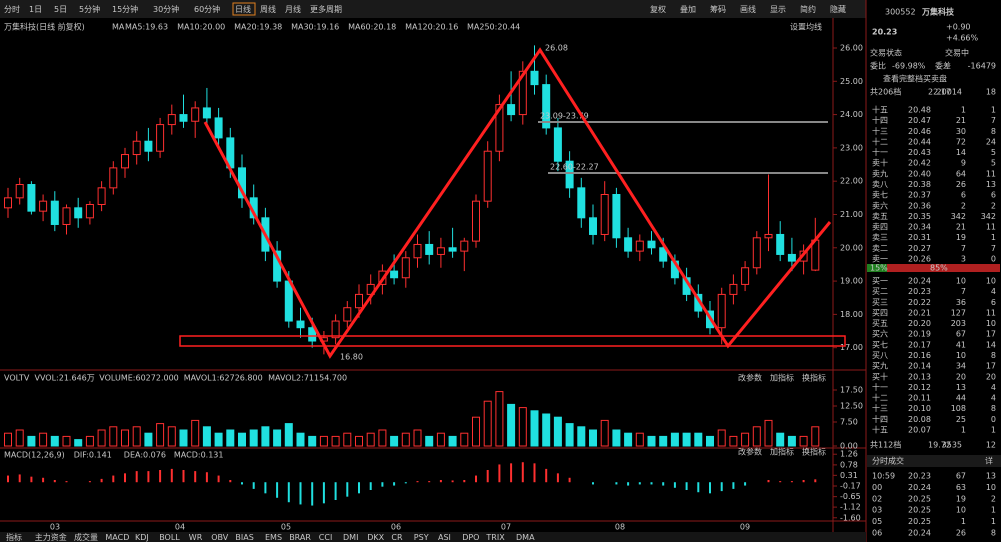  Describe the element at coordinates (350, 537) in the screenshot. I see `indicator-tab: DMI` at that location.